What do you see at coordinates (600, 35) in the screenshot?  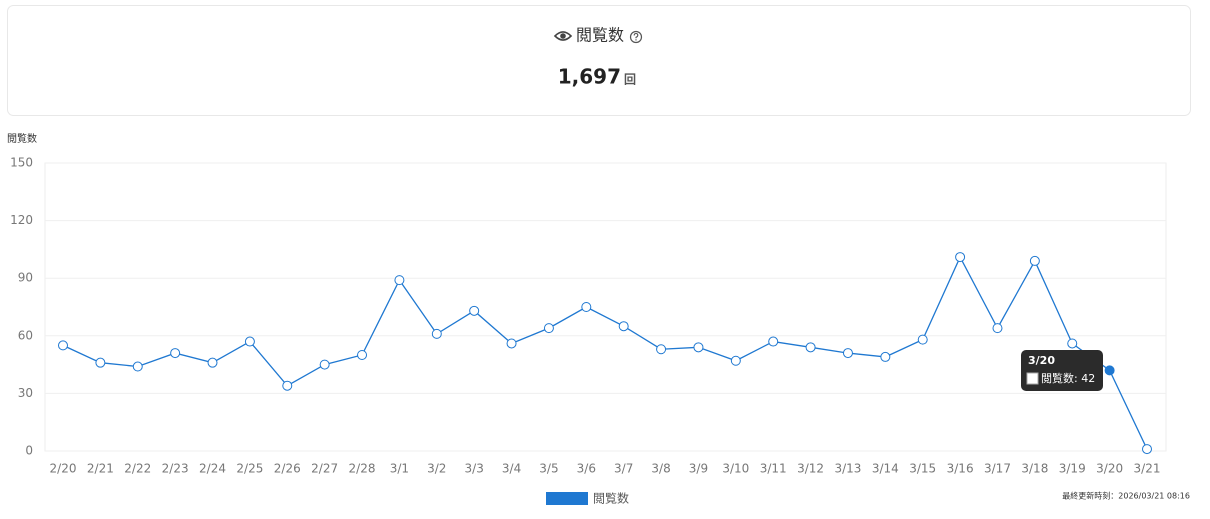 I see `summary-label: 閲覧数` at bounding box center [600, 35].